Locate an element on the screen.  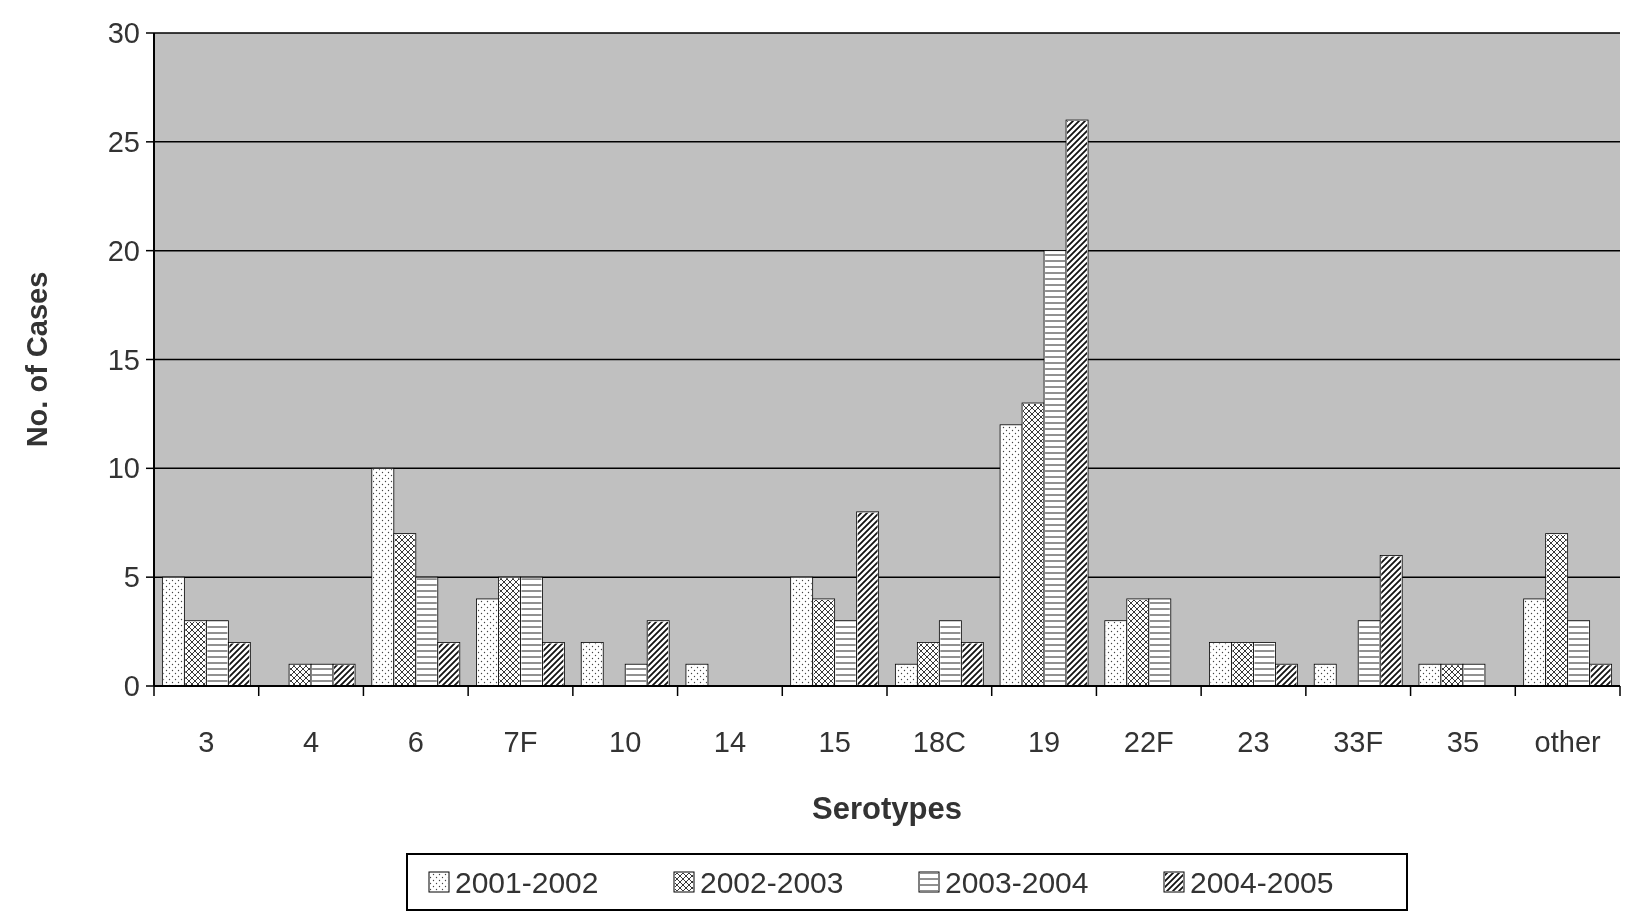
x-tick-label: 10 is located at coordinates (625, 742).